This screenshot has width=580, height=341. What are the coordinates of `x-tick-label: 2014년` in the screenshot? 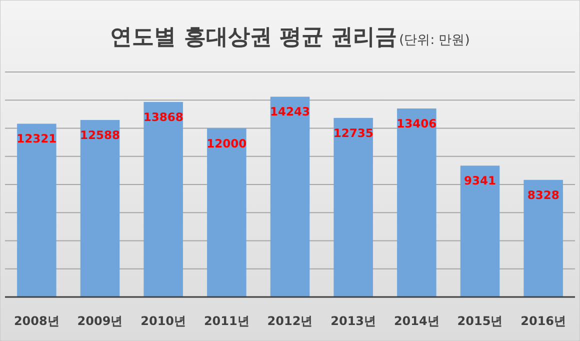 It's located at (417, 321).